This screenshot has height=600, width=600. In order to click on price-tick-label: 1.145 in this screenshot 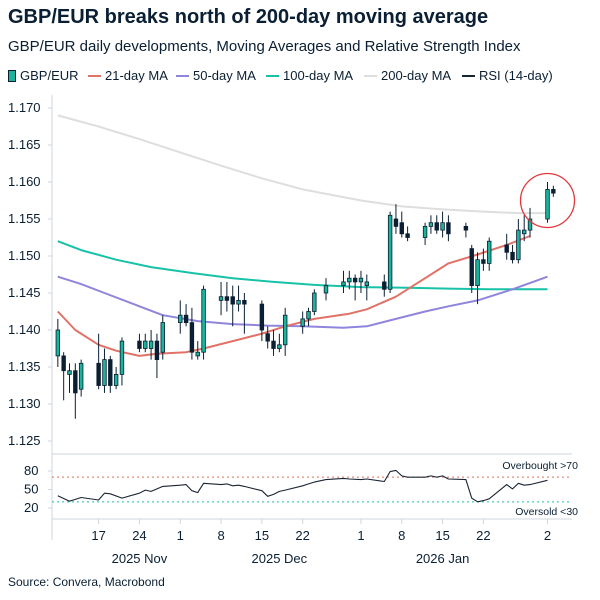, I will do `click(24, 292)`.